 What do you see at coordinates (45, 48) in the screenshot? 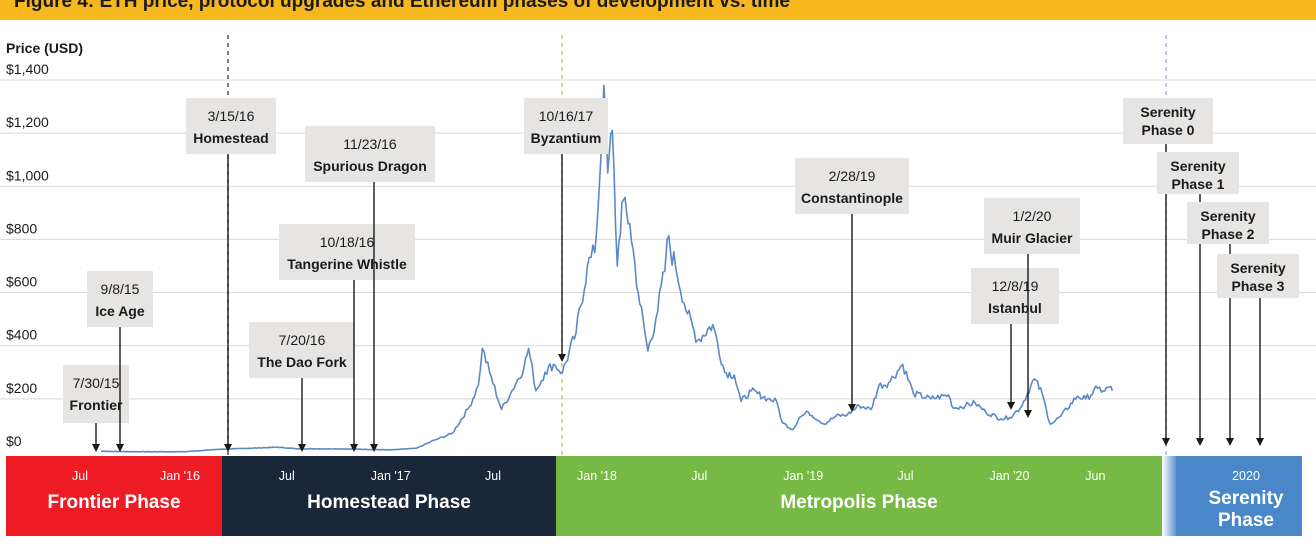
I see `y-axis-label: Price (USD)` at bounding box center [45, 48].